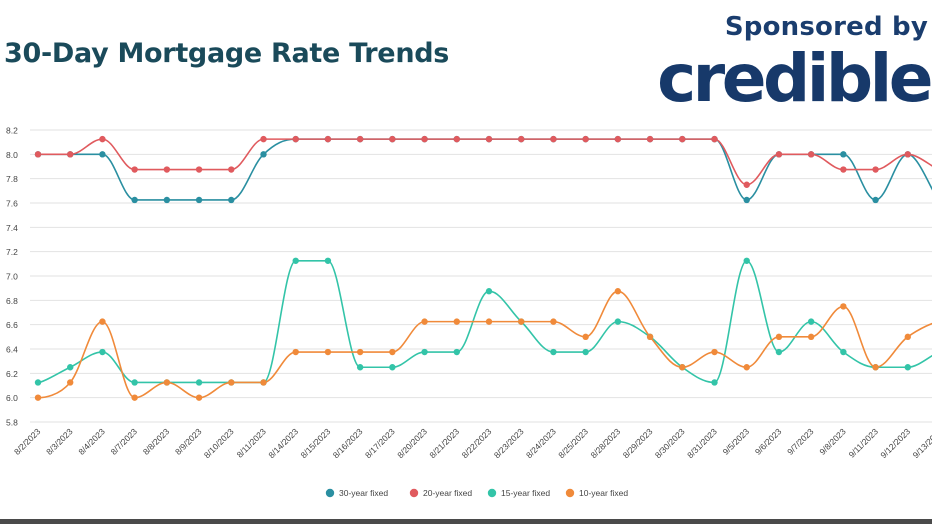  I want to click on x-tick-label: 8/8/2023, so click(156, 441).